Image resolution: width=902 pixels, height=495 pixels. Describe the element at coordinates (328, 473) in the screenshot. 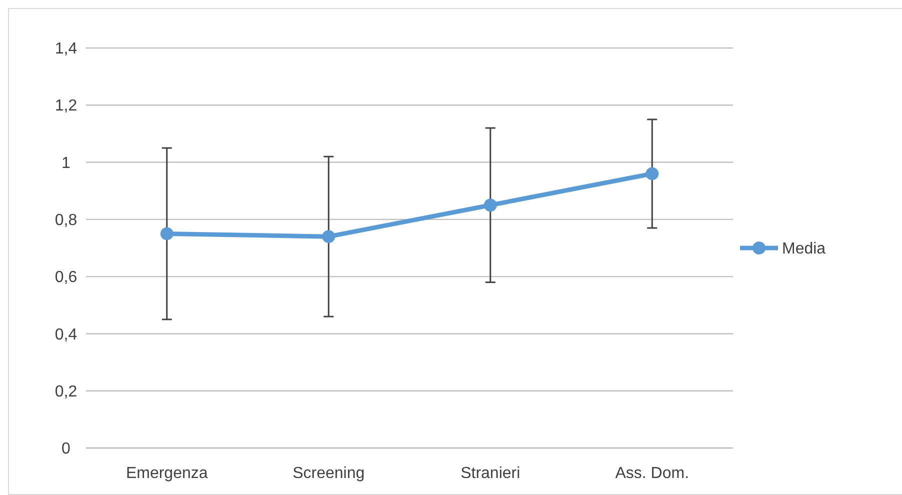

I see `x-tick-label: Screening` at that location.